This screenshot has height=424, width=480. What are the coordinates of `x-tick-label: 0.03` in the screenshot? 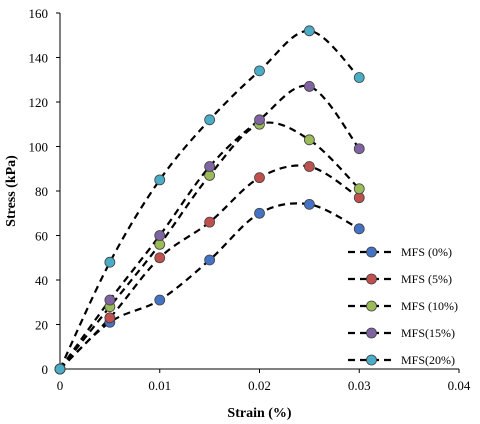 It's located at (359, 385).